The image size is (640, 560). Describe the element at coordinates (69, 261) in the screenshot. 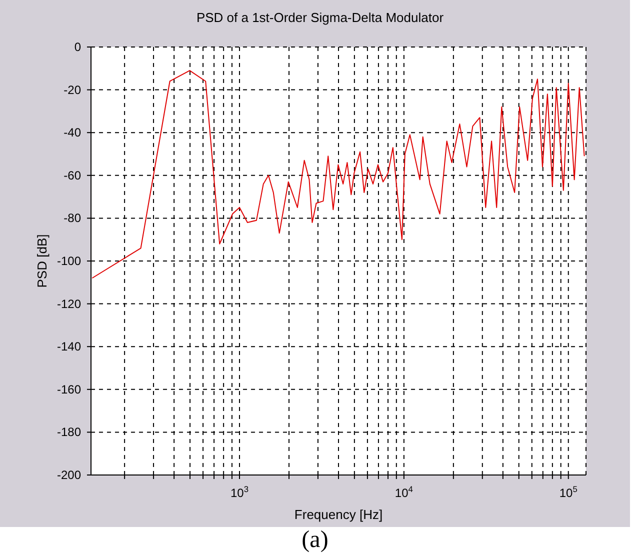

I see `y-tick-label: -100` at that location.